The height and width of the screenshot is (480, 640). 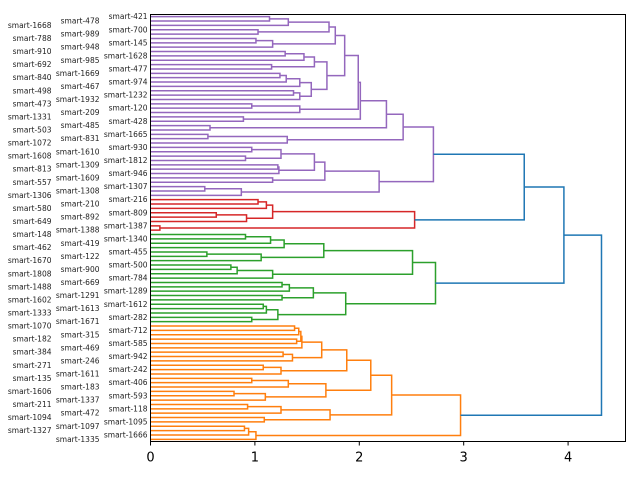 What do you see at coordinates (32, 38) in the screenshot?
I see `leaf-label: smart-788` at bounding box center [32, 38].